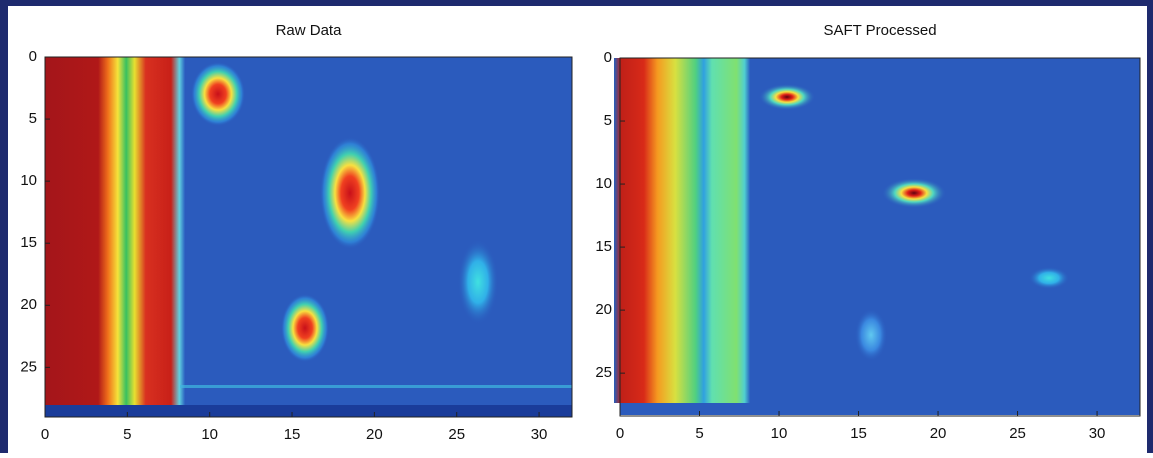 This screenshot has width=1153, height=458. Describe the element at coordinates (309, 30) in the screenshot. I see `chart-title: Raw Data` at that location.